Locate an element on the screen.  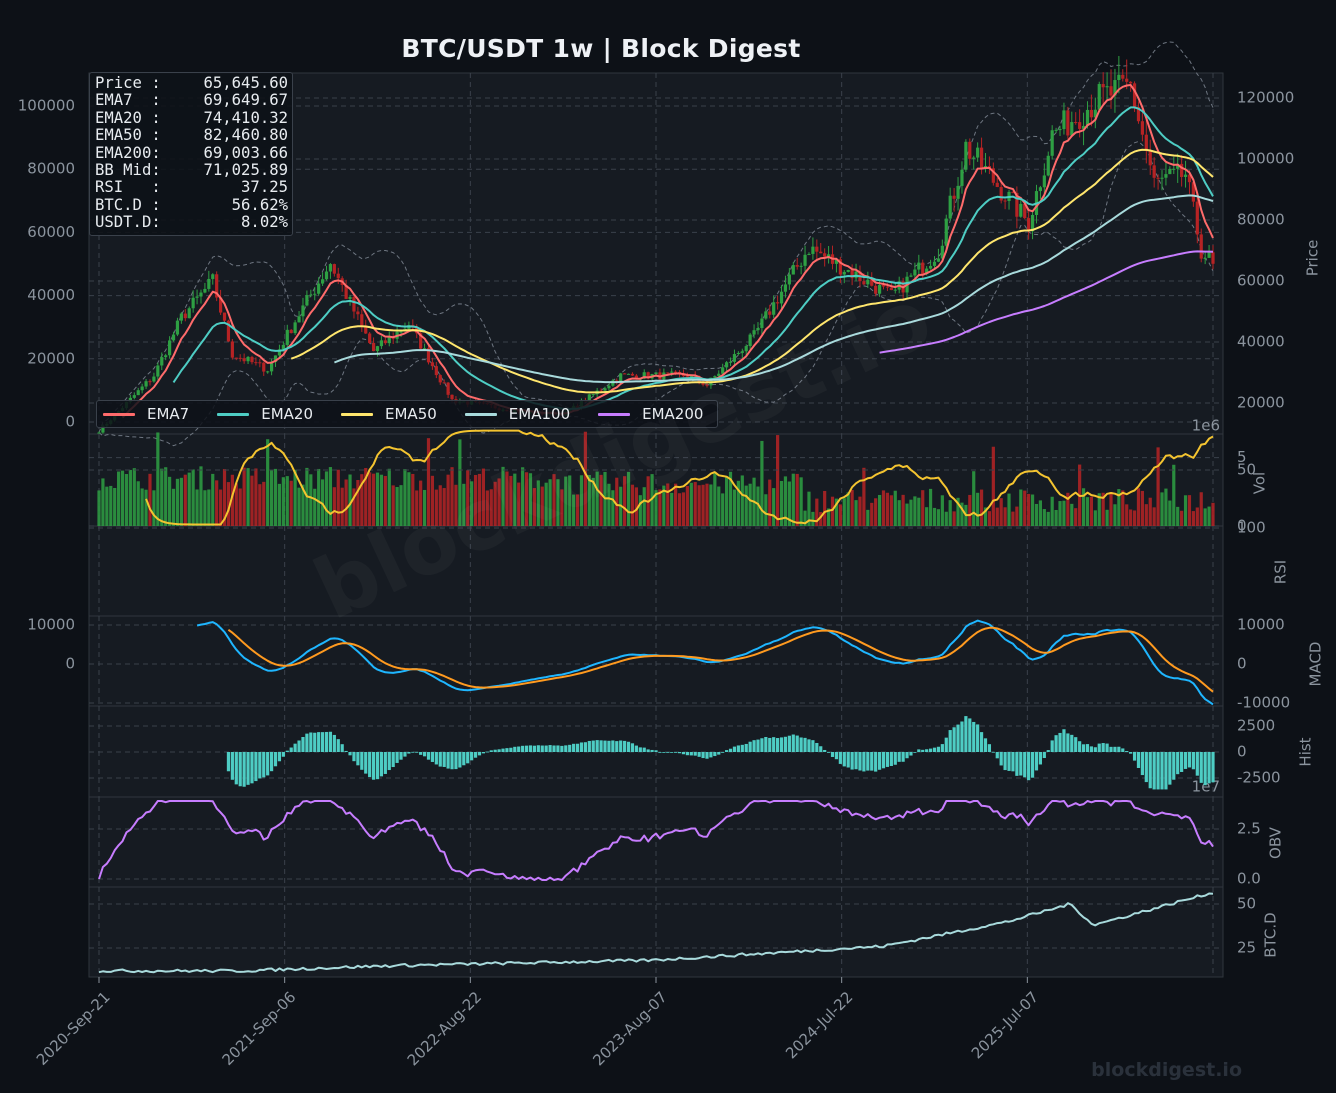
macd-right-tick: -10000 is located at coordinates (1263, 703).